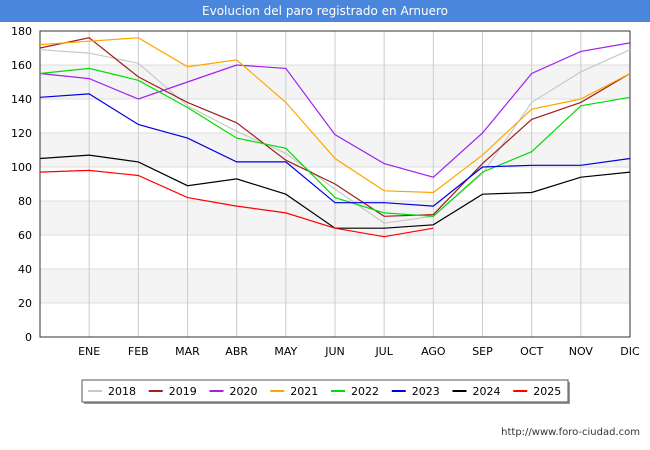 The image size is (650, 450). Describe the element at coordinates (28, 337) in the screenshot. I see `y-tick-label: 0` at that location.